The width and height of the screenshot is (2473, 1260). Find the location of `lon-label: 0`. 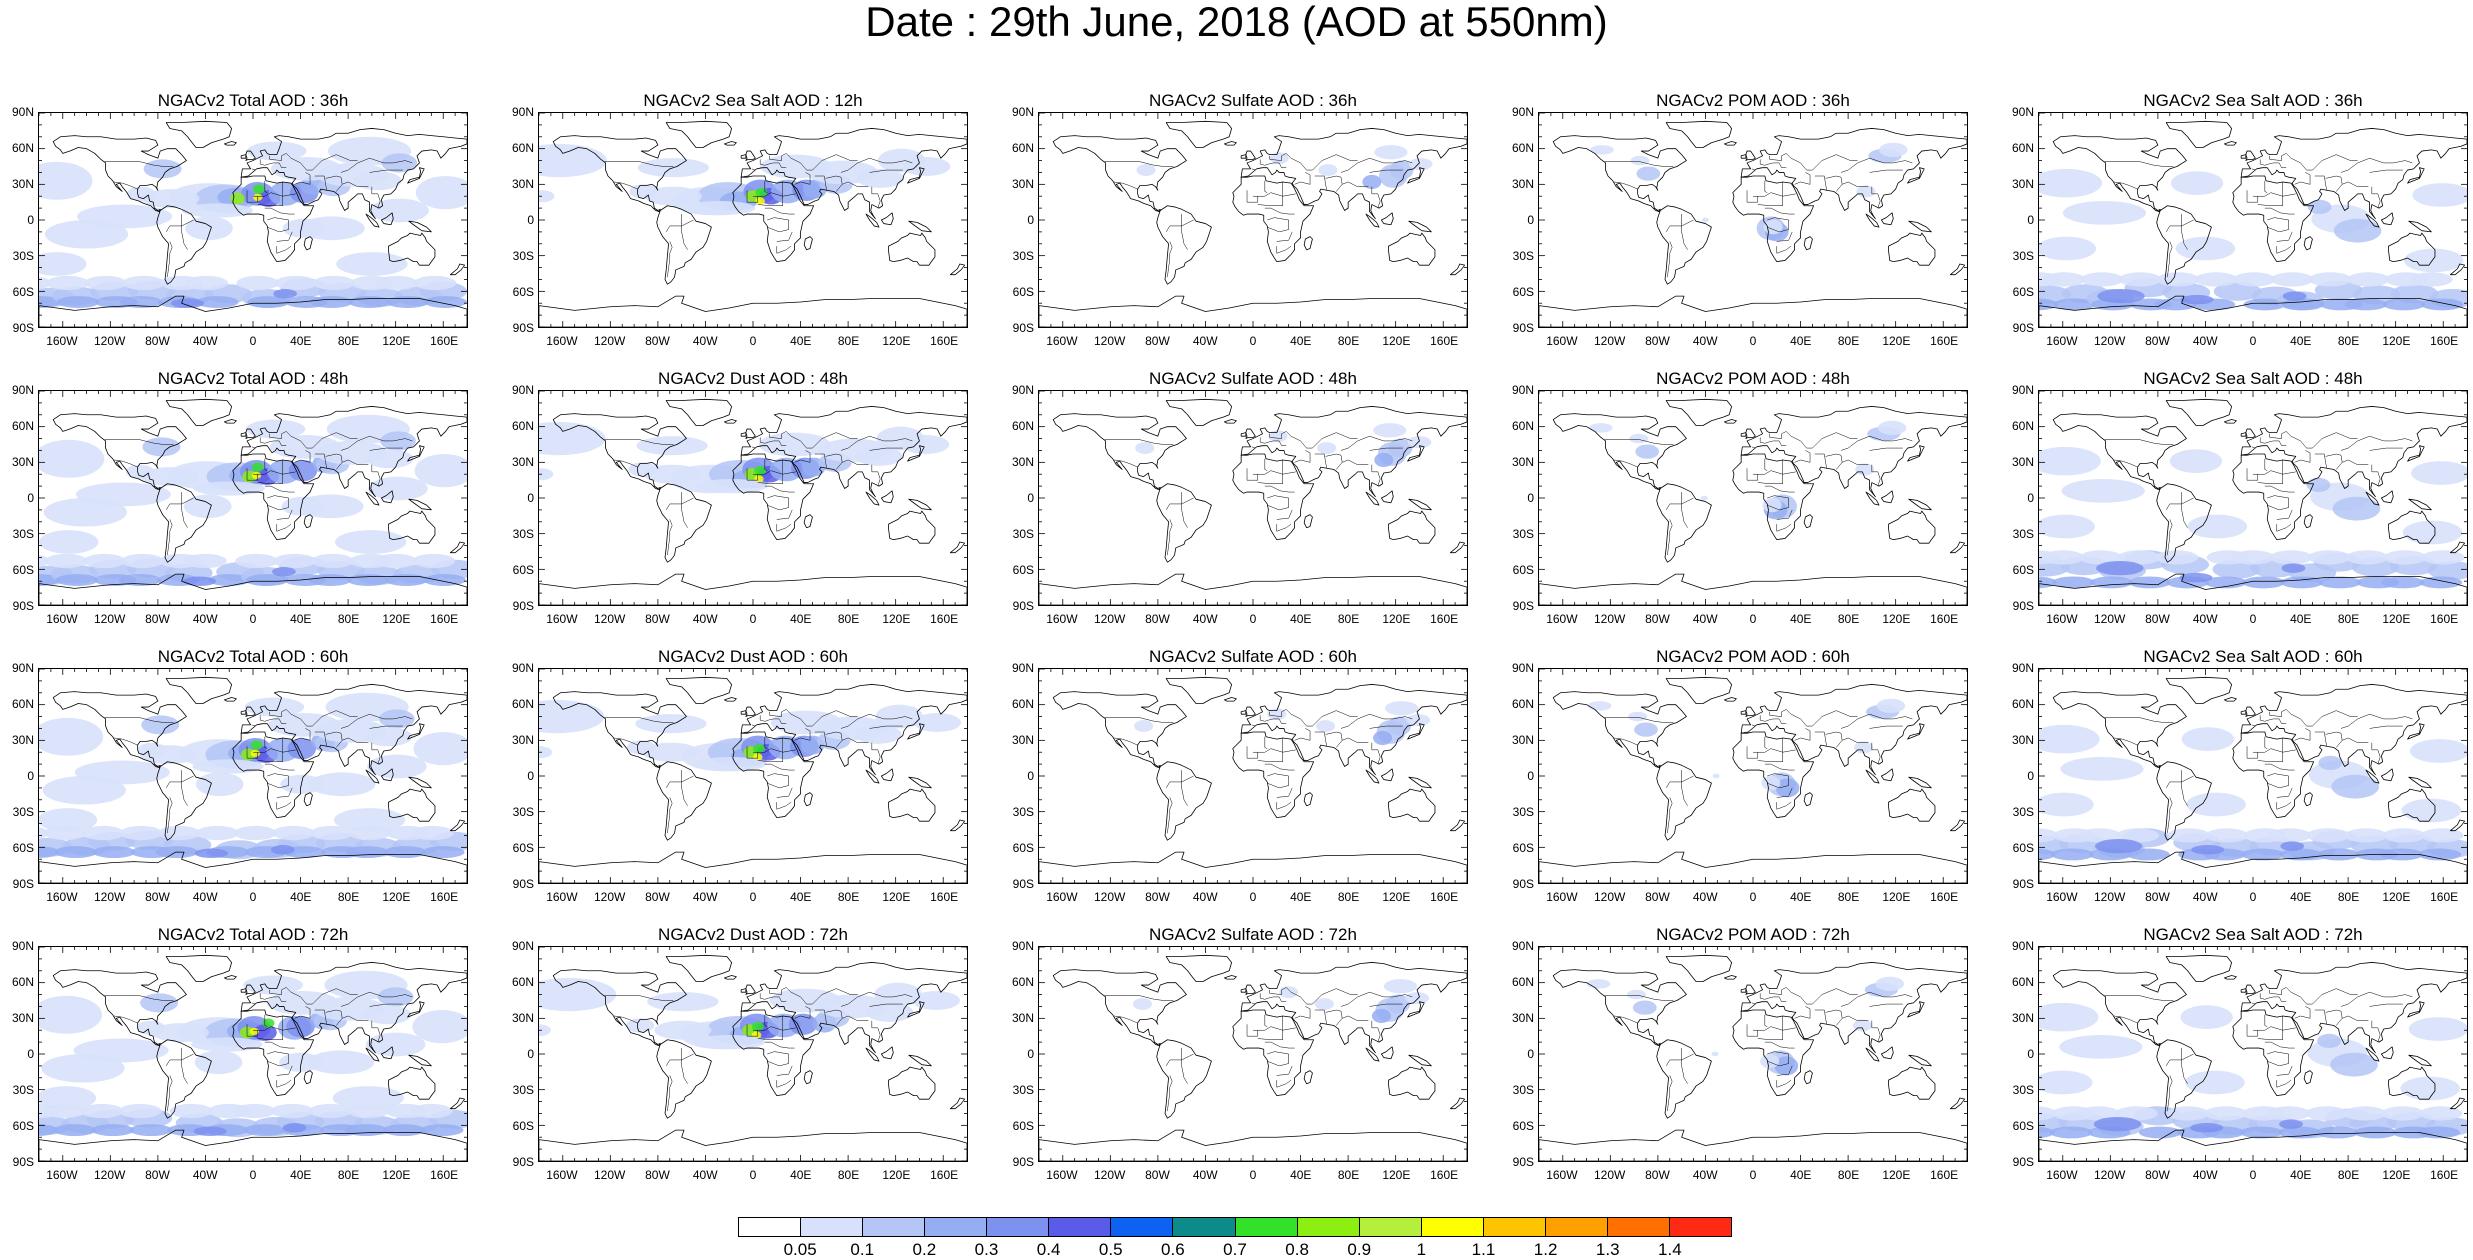

lon-label: 0 is located at coordinates (2253, 341).